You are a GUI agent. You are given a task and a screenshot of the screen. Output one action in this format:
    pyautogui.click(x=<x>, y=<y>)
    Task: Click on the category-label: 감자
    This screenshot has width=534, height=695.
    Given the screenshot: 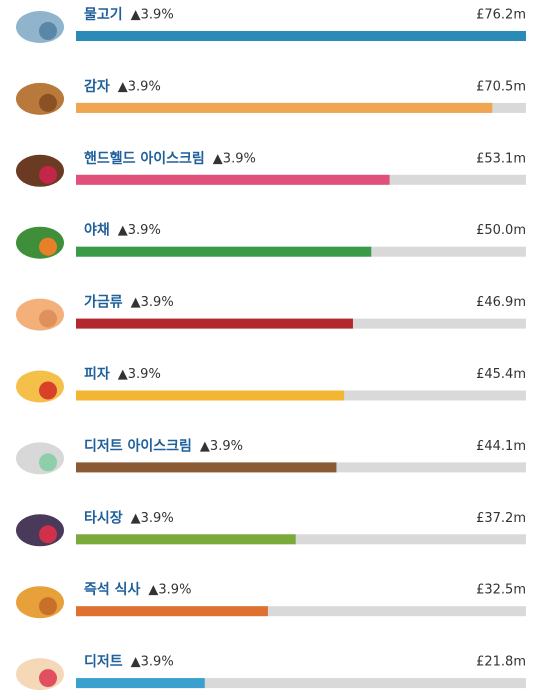 What is the action you would take?
    pyautogui.click(x=97, y=86)
    